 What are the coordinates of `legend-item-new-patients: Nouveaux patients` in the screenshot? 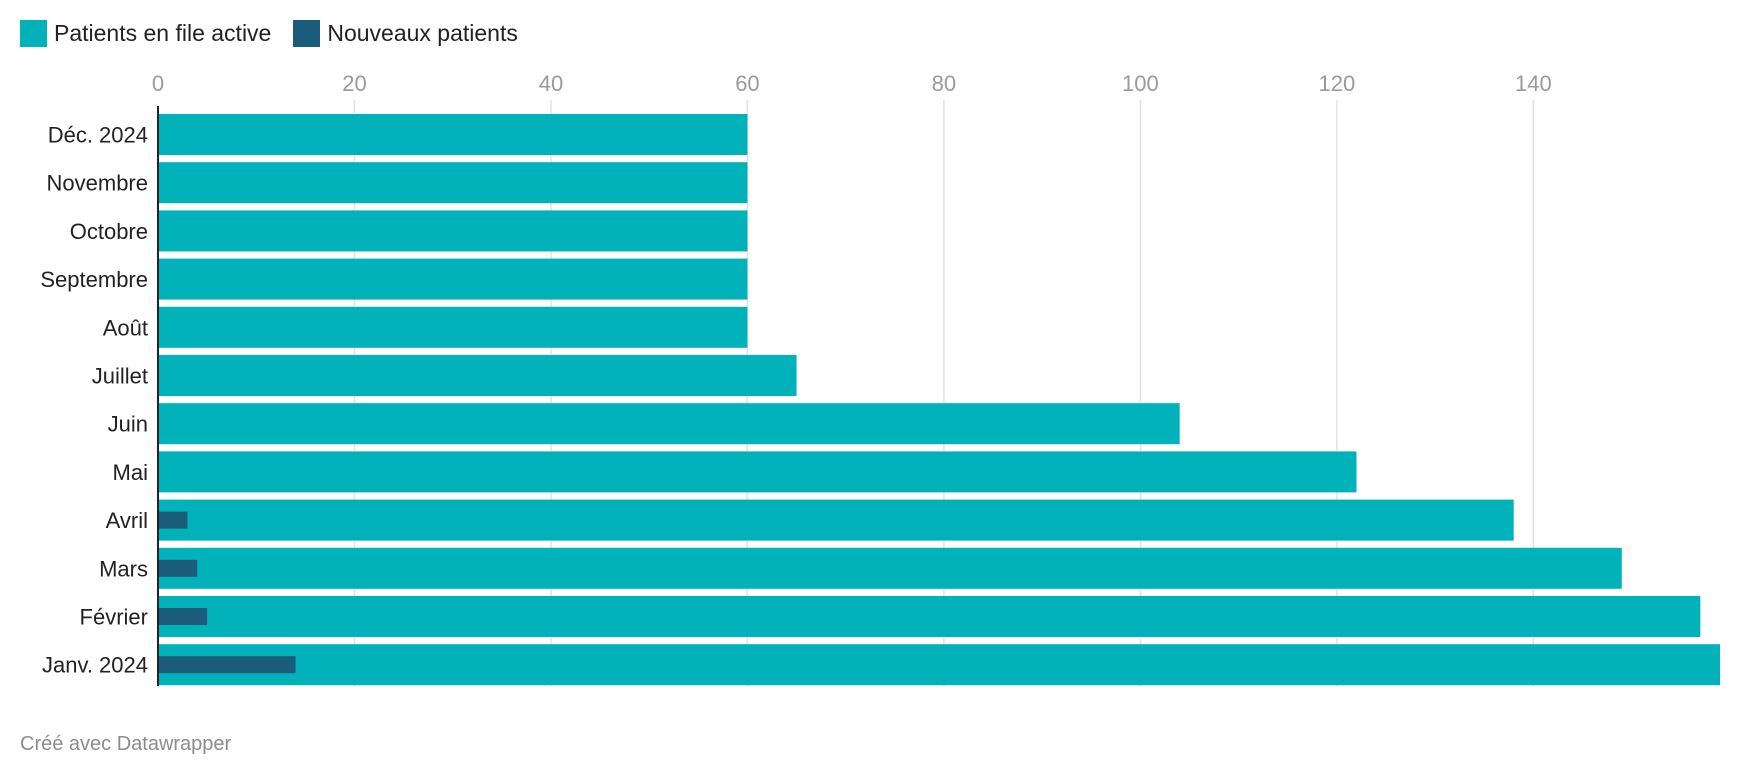 It's located at (405, 33).